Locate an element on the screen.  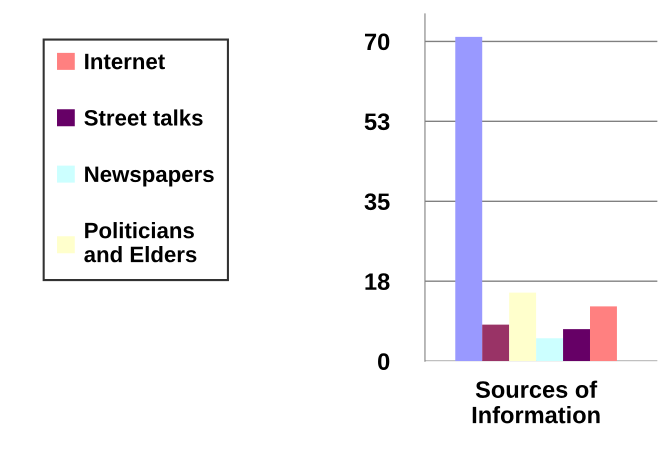
legend-label: Politicians and Elders is located at coordinates (140, 242).